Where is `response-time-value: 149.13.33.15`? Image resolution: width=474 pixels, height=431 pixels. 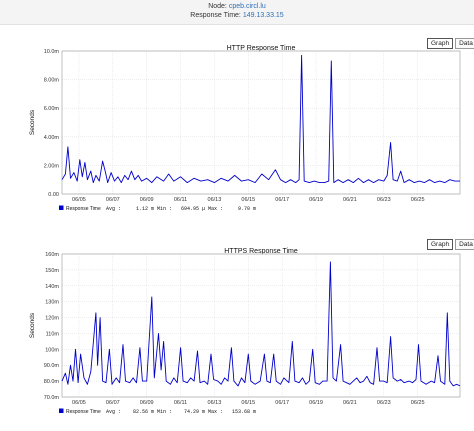 response-time-value: 149.13.33.15 is located at coordinates (263, 15).